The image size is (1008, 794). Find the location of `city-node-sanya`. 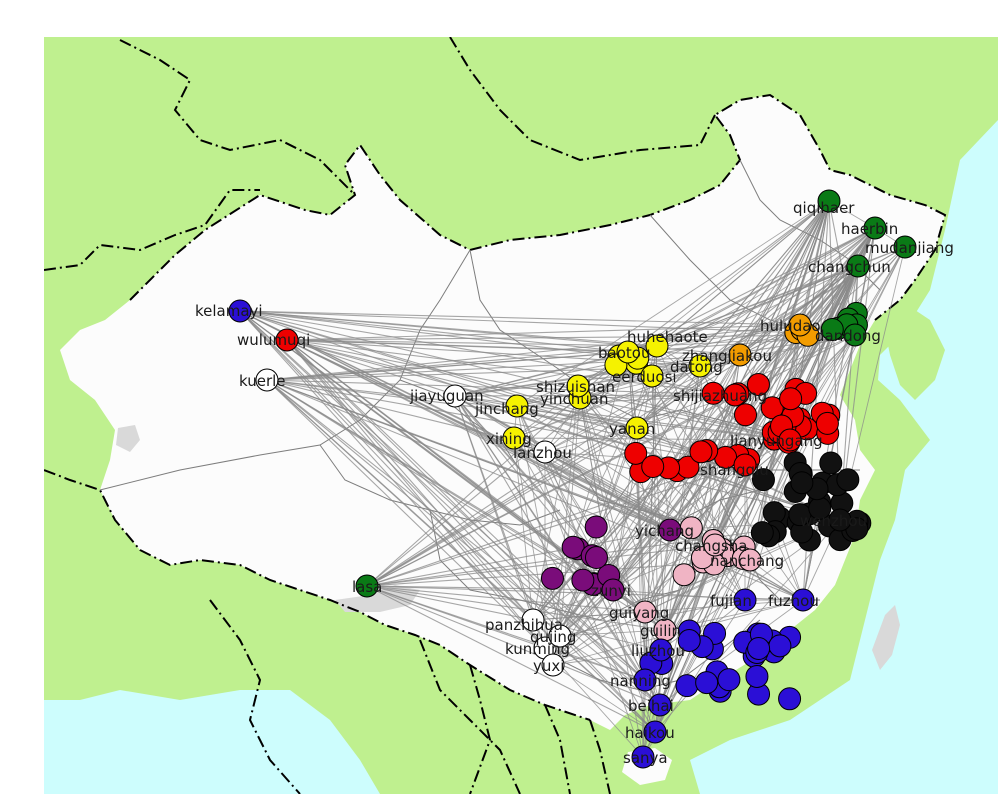

city-node-sanya is located at coordinates (643, 757).